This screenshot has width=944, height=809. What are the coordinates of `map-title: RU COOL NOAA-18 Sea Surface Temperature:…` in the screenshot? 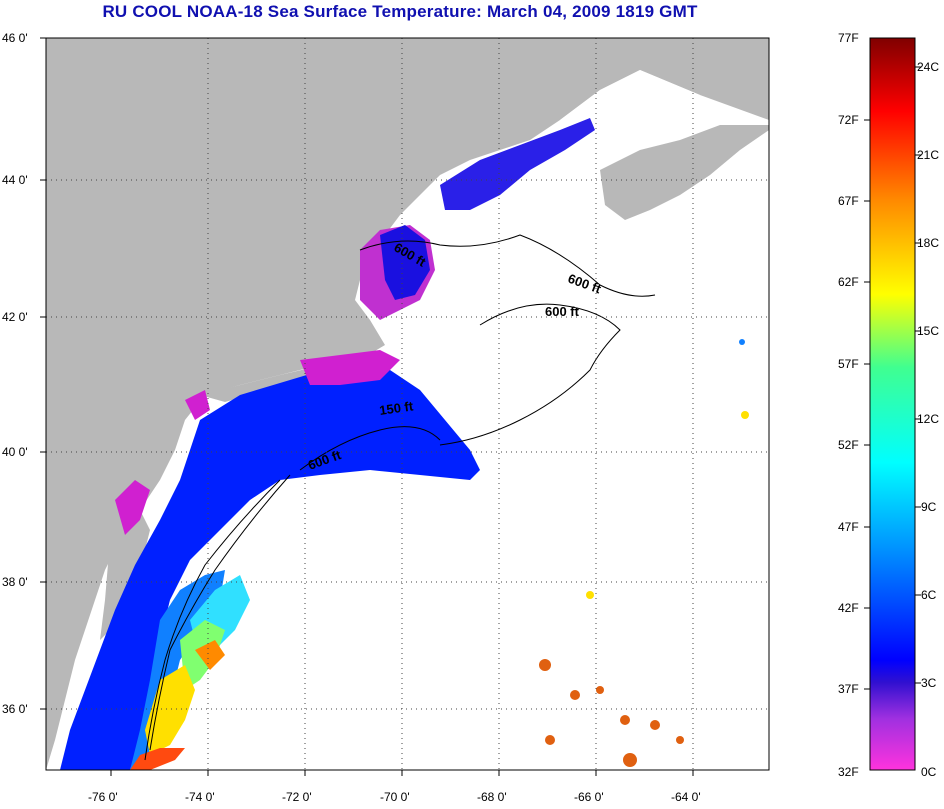 It's located at (400, 11).